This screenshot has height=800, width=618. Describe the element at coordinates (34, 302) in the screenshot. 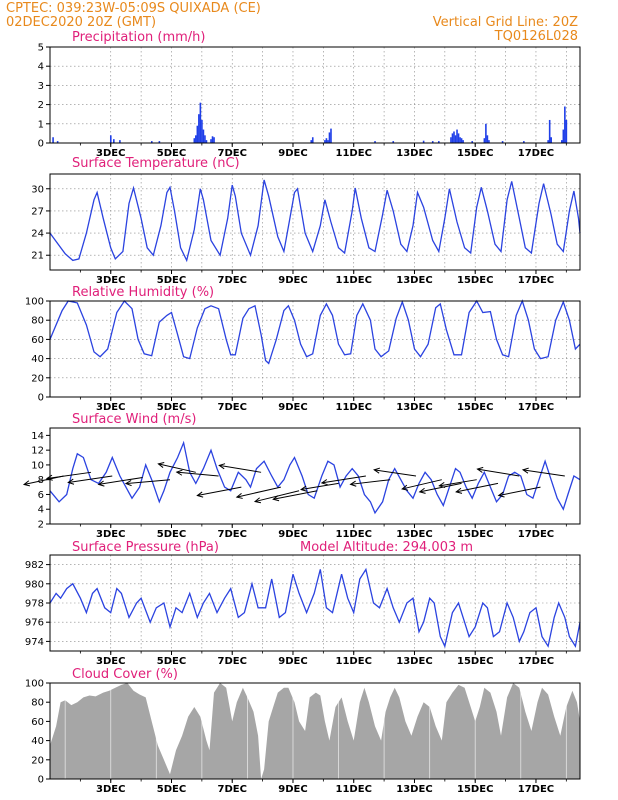

I see `y-tick-label: 100` at that location.